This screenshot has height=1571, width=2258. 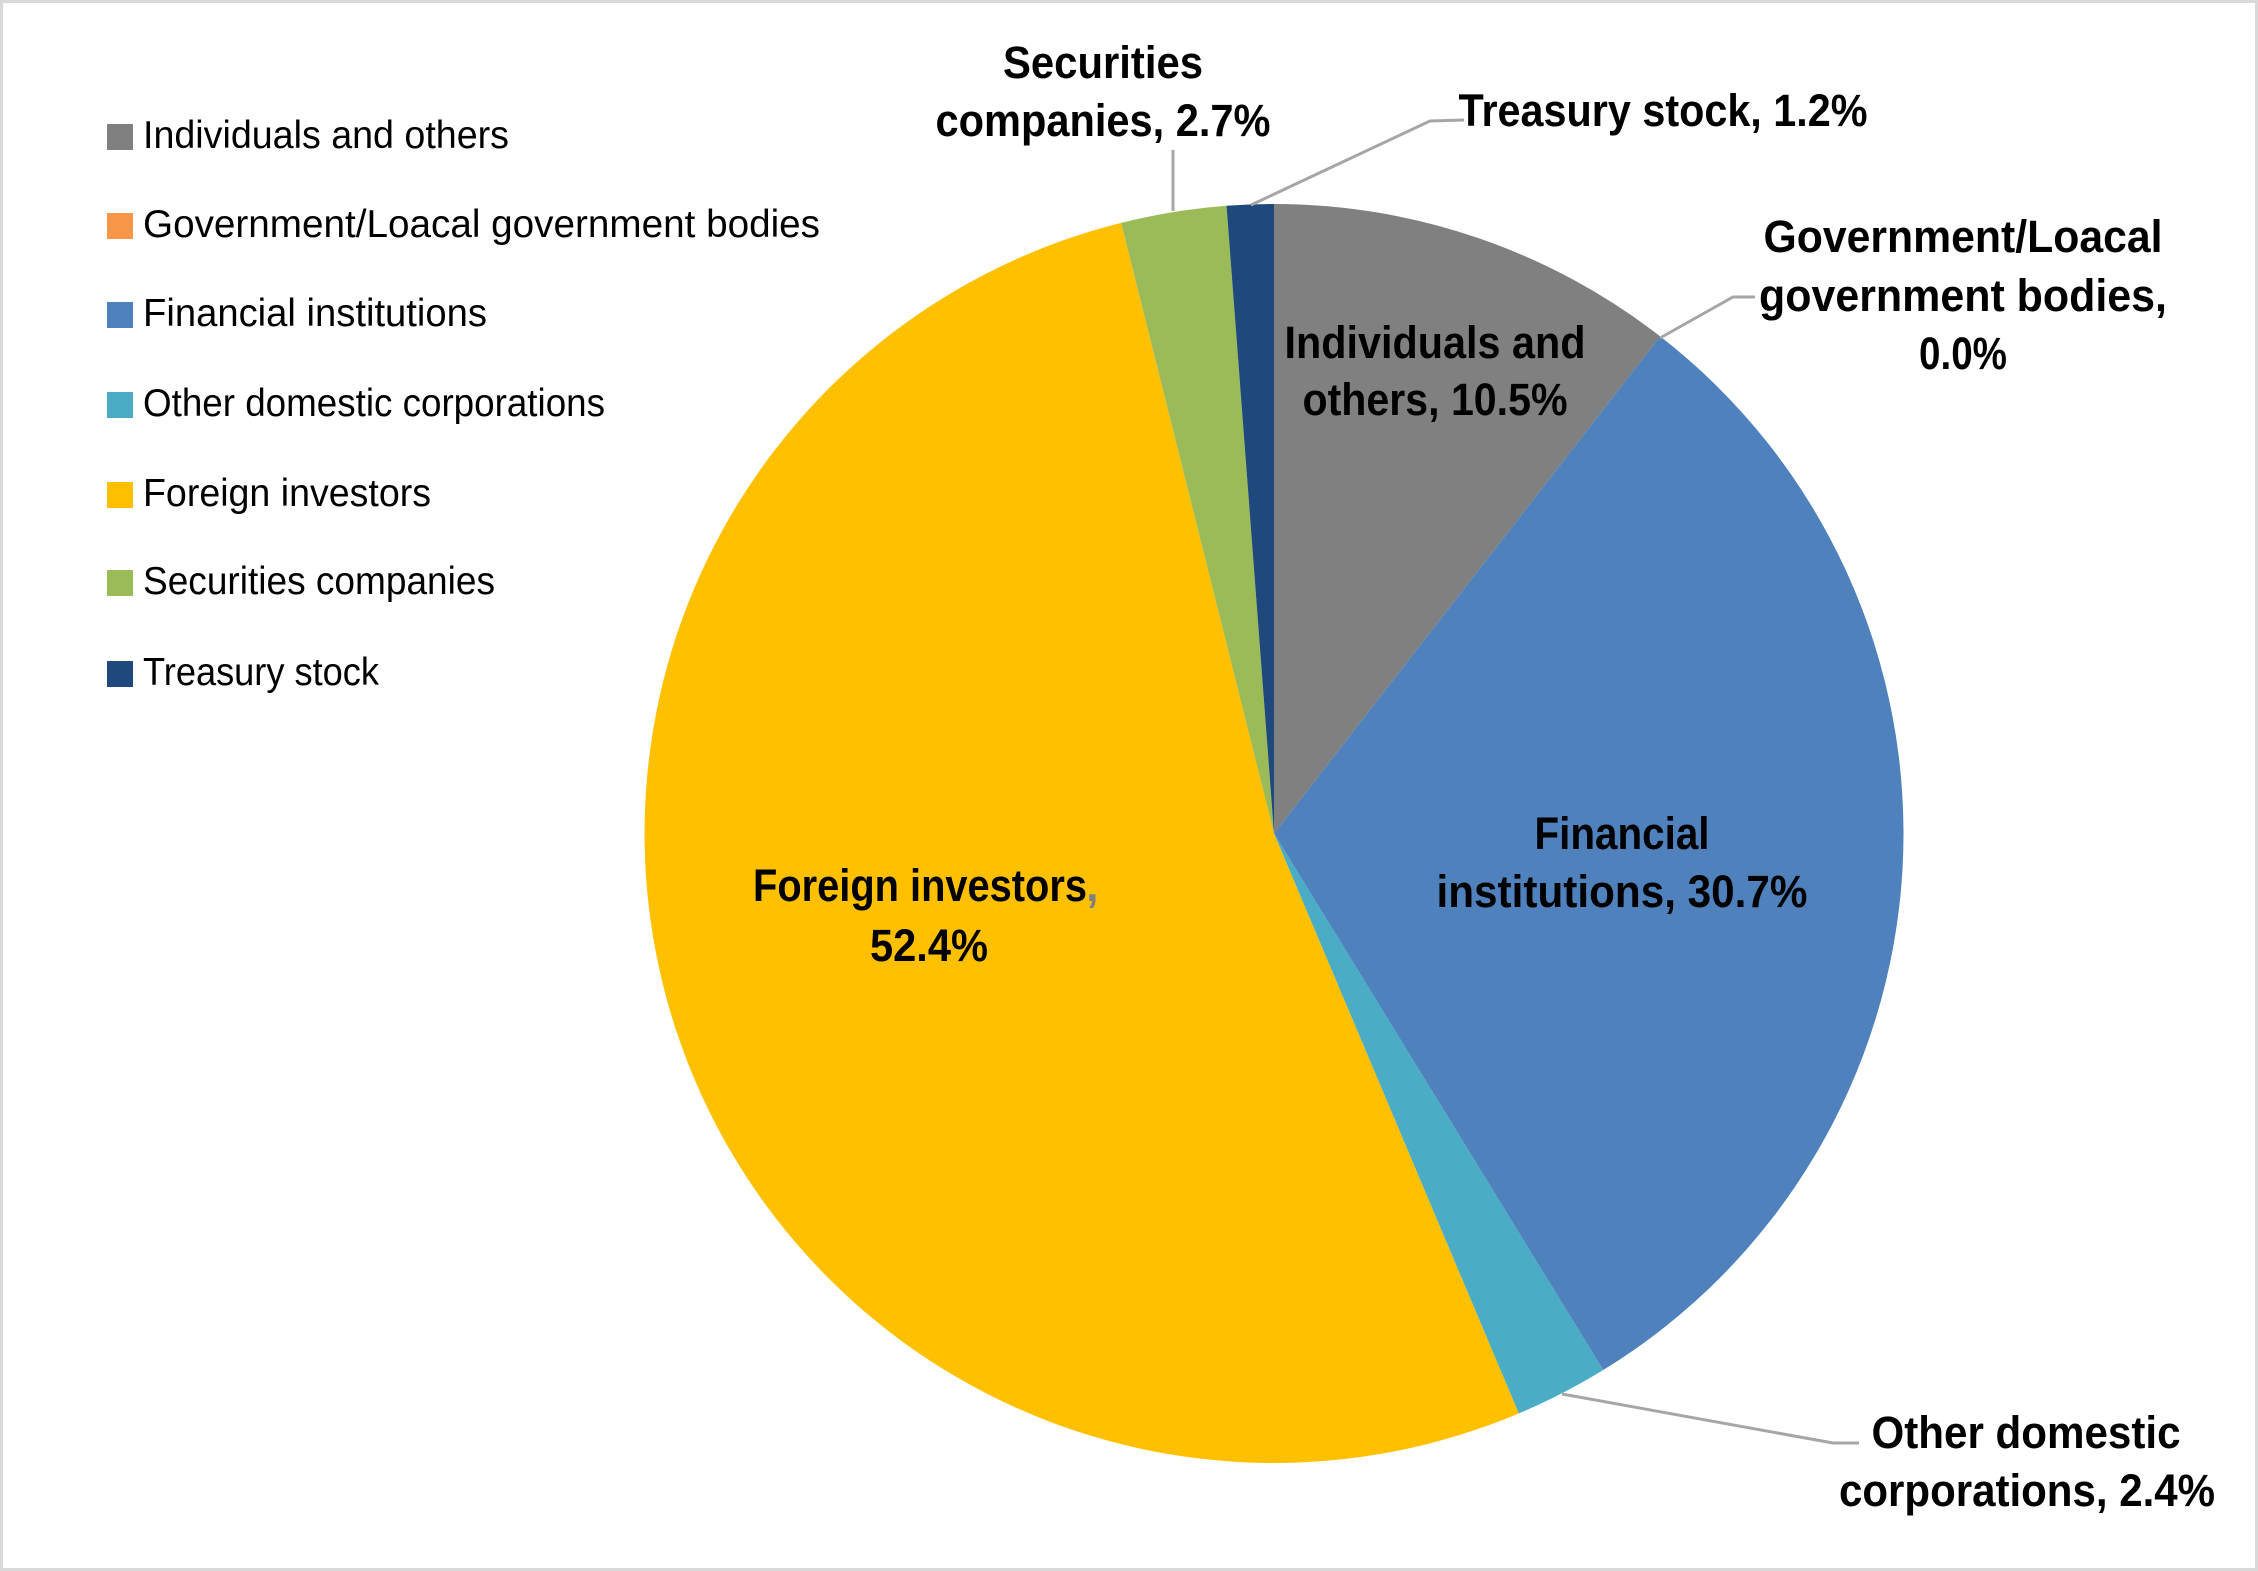 What do you see at coordinates (374, 403) in the screenshot?
I see `svg-text: Other domestic corporations` at bounding box center [374, 403].